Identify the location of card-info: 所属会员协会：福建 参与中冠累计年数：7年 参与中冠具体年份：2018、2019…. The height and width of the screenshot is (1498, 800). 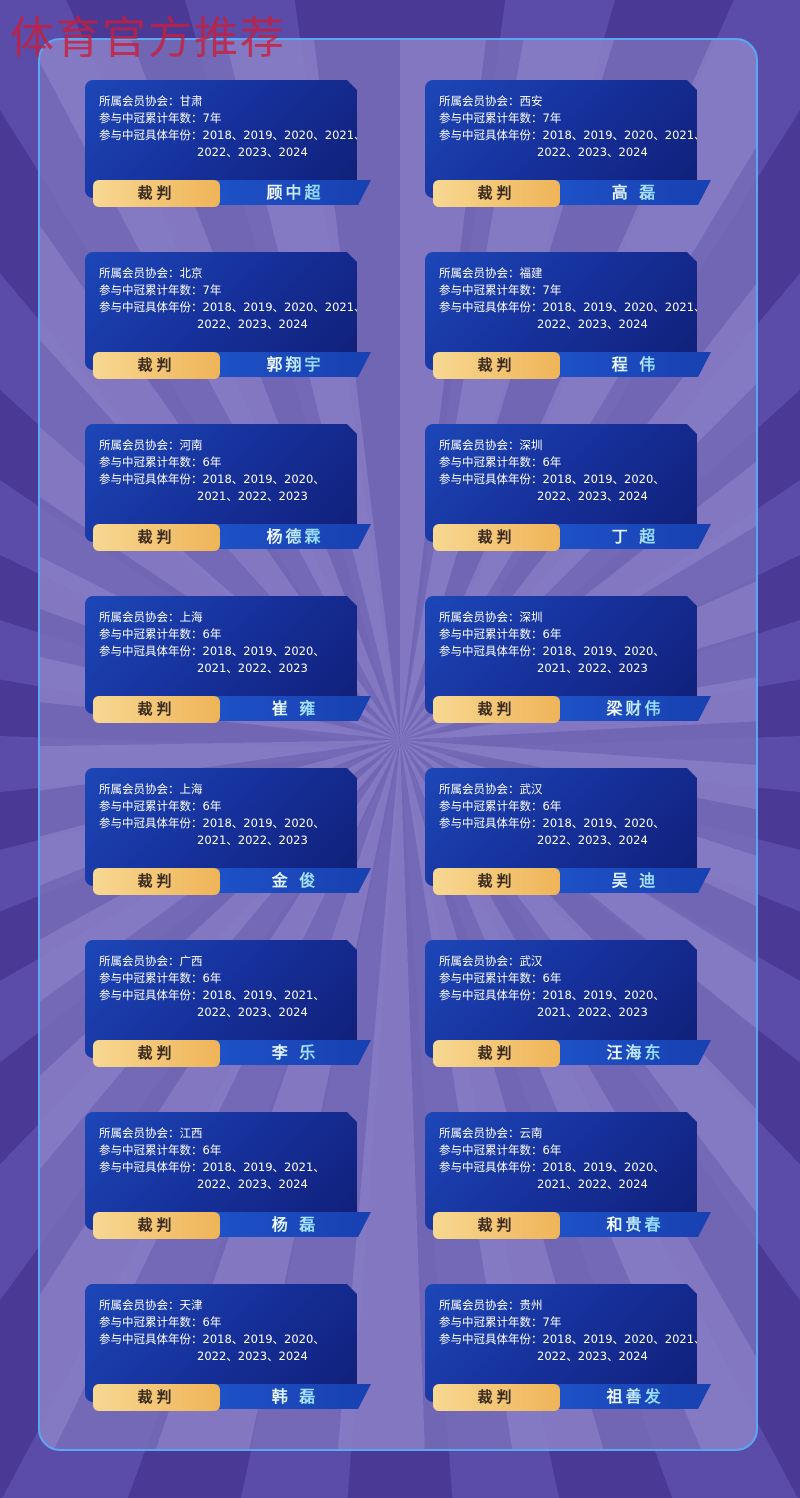
(572, 299).